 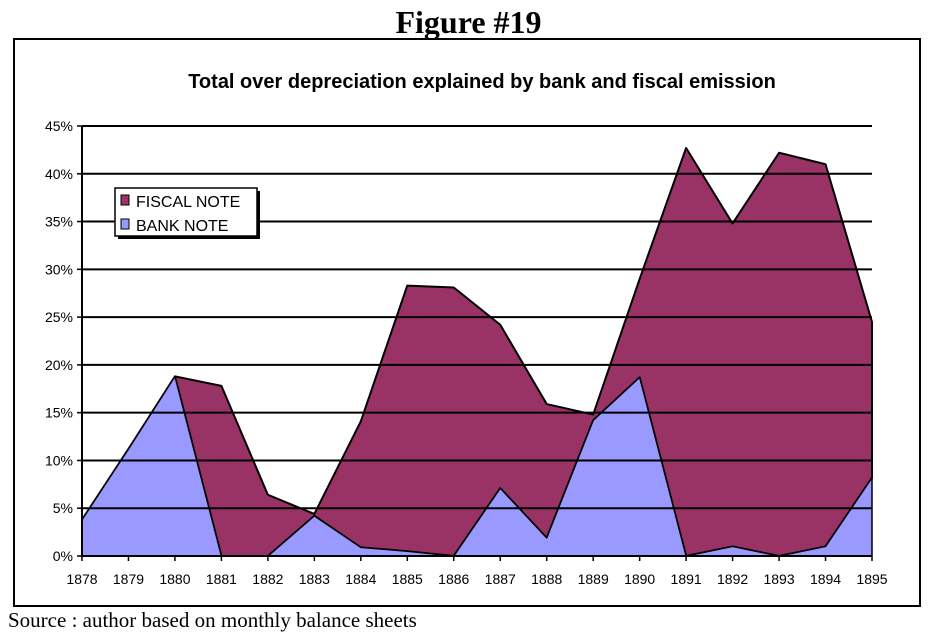 What do you see at coordinates (174, 579) in the screenshot?
I see `x-tick-label: 1880` at bounding box center [174, 579].